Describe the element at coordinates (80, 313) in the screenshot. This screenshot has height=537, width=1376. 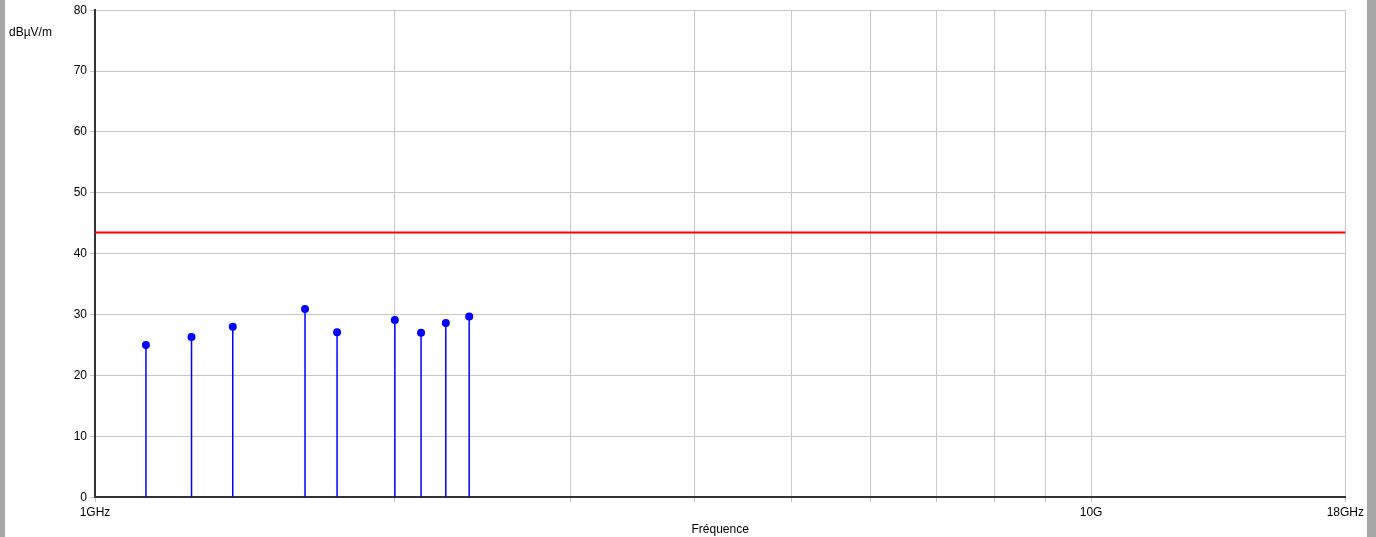
I see `y-tick-label: 30` at that location.